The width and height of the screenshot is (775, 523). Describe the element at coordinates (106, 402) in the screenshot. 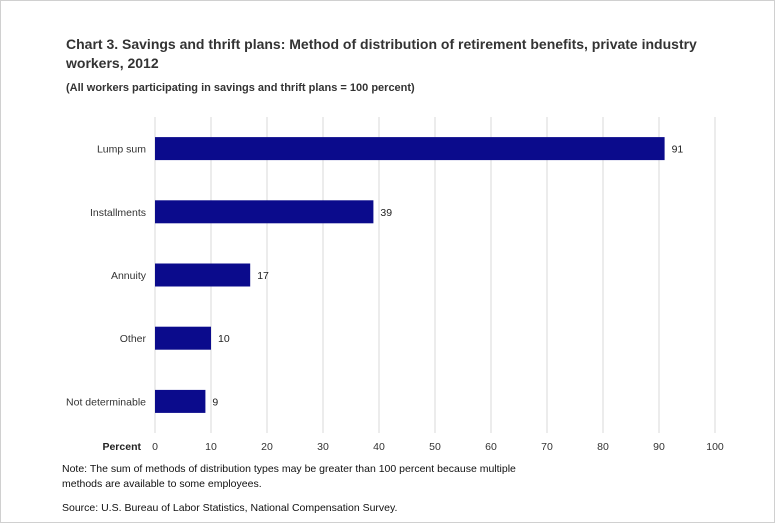

I see `category-label-4: Not determinable` at that location.